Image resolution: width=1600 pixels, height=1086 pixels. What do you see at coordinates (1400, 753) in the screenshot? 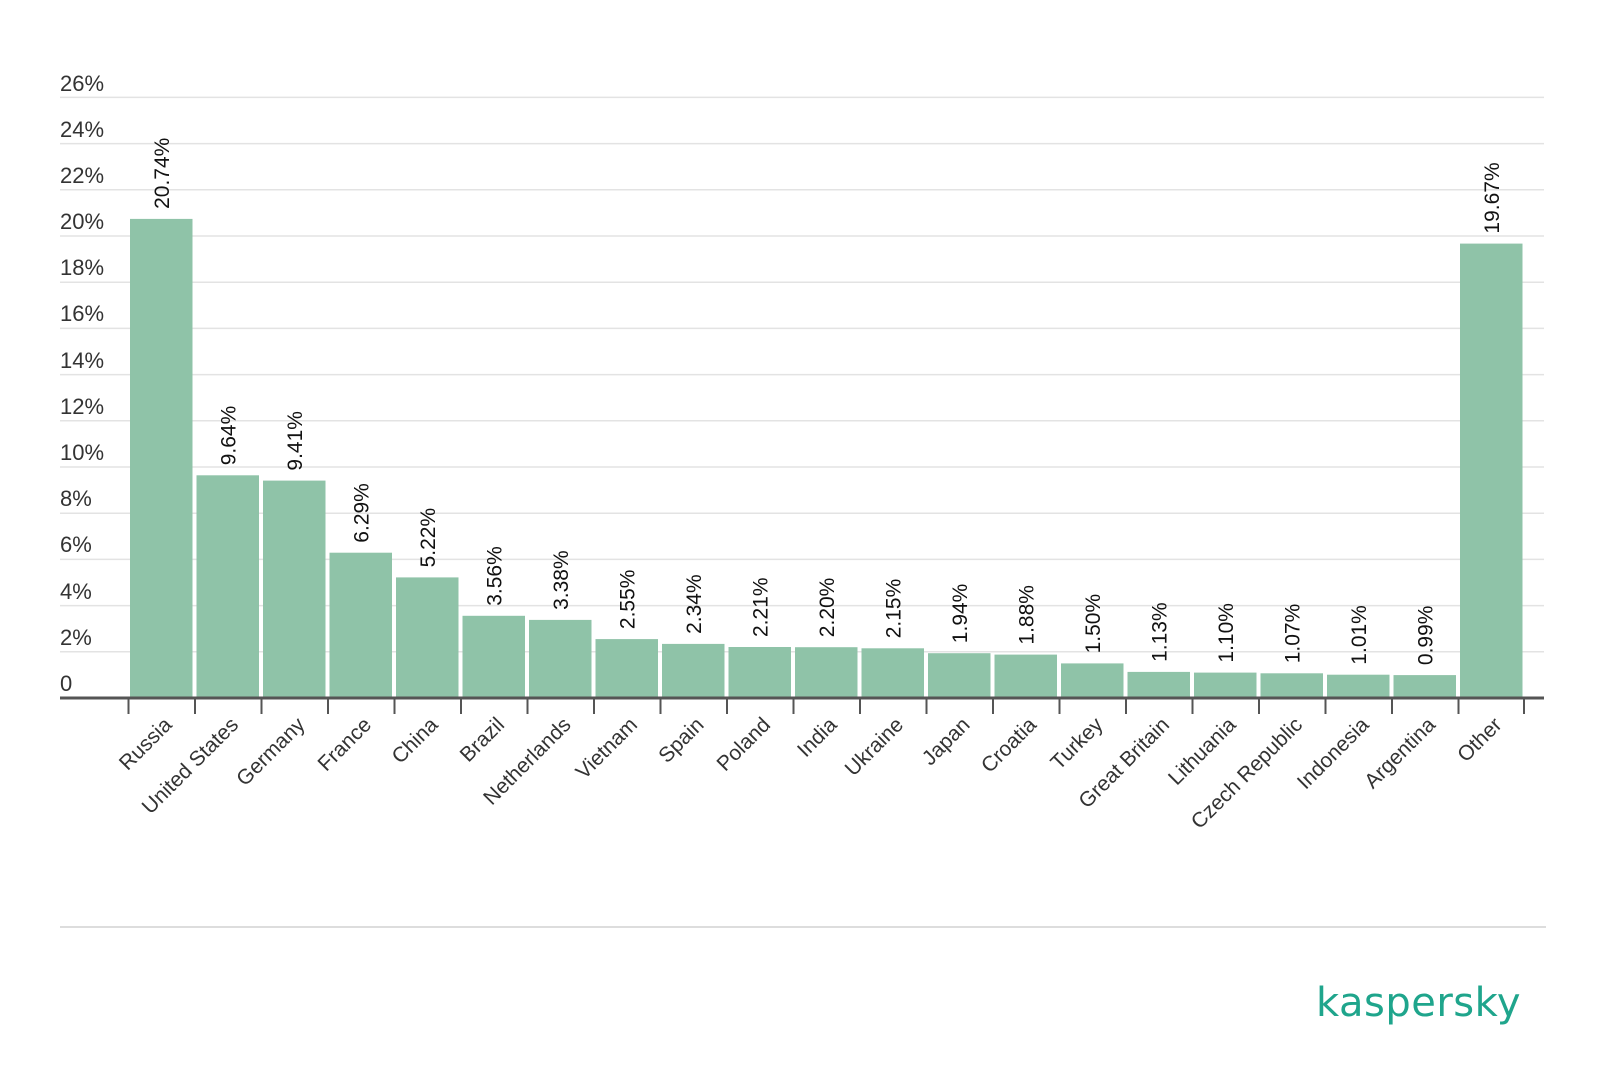
I see `x-tick-label: Argentina` at bounding box center [1400, 753].